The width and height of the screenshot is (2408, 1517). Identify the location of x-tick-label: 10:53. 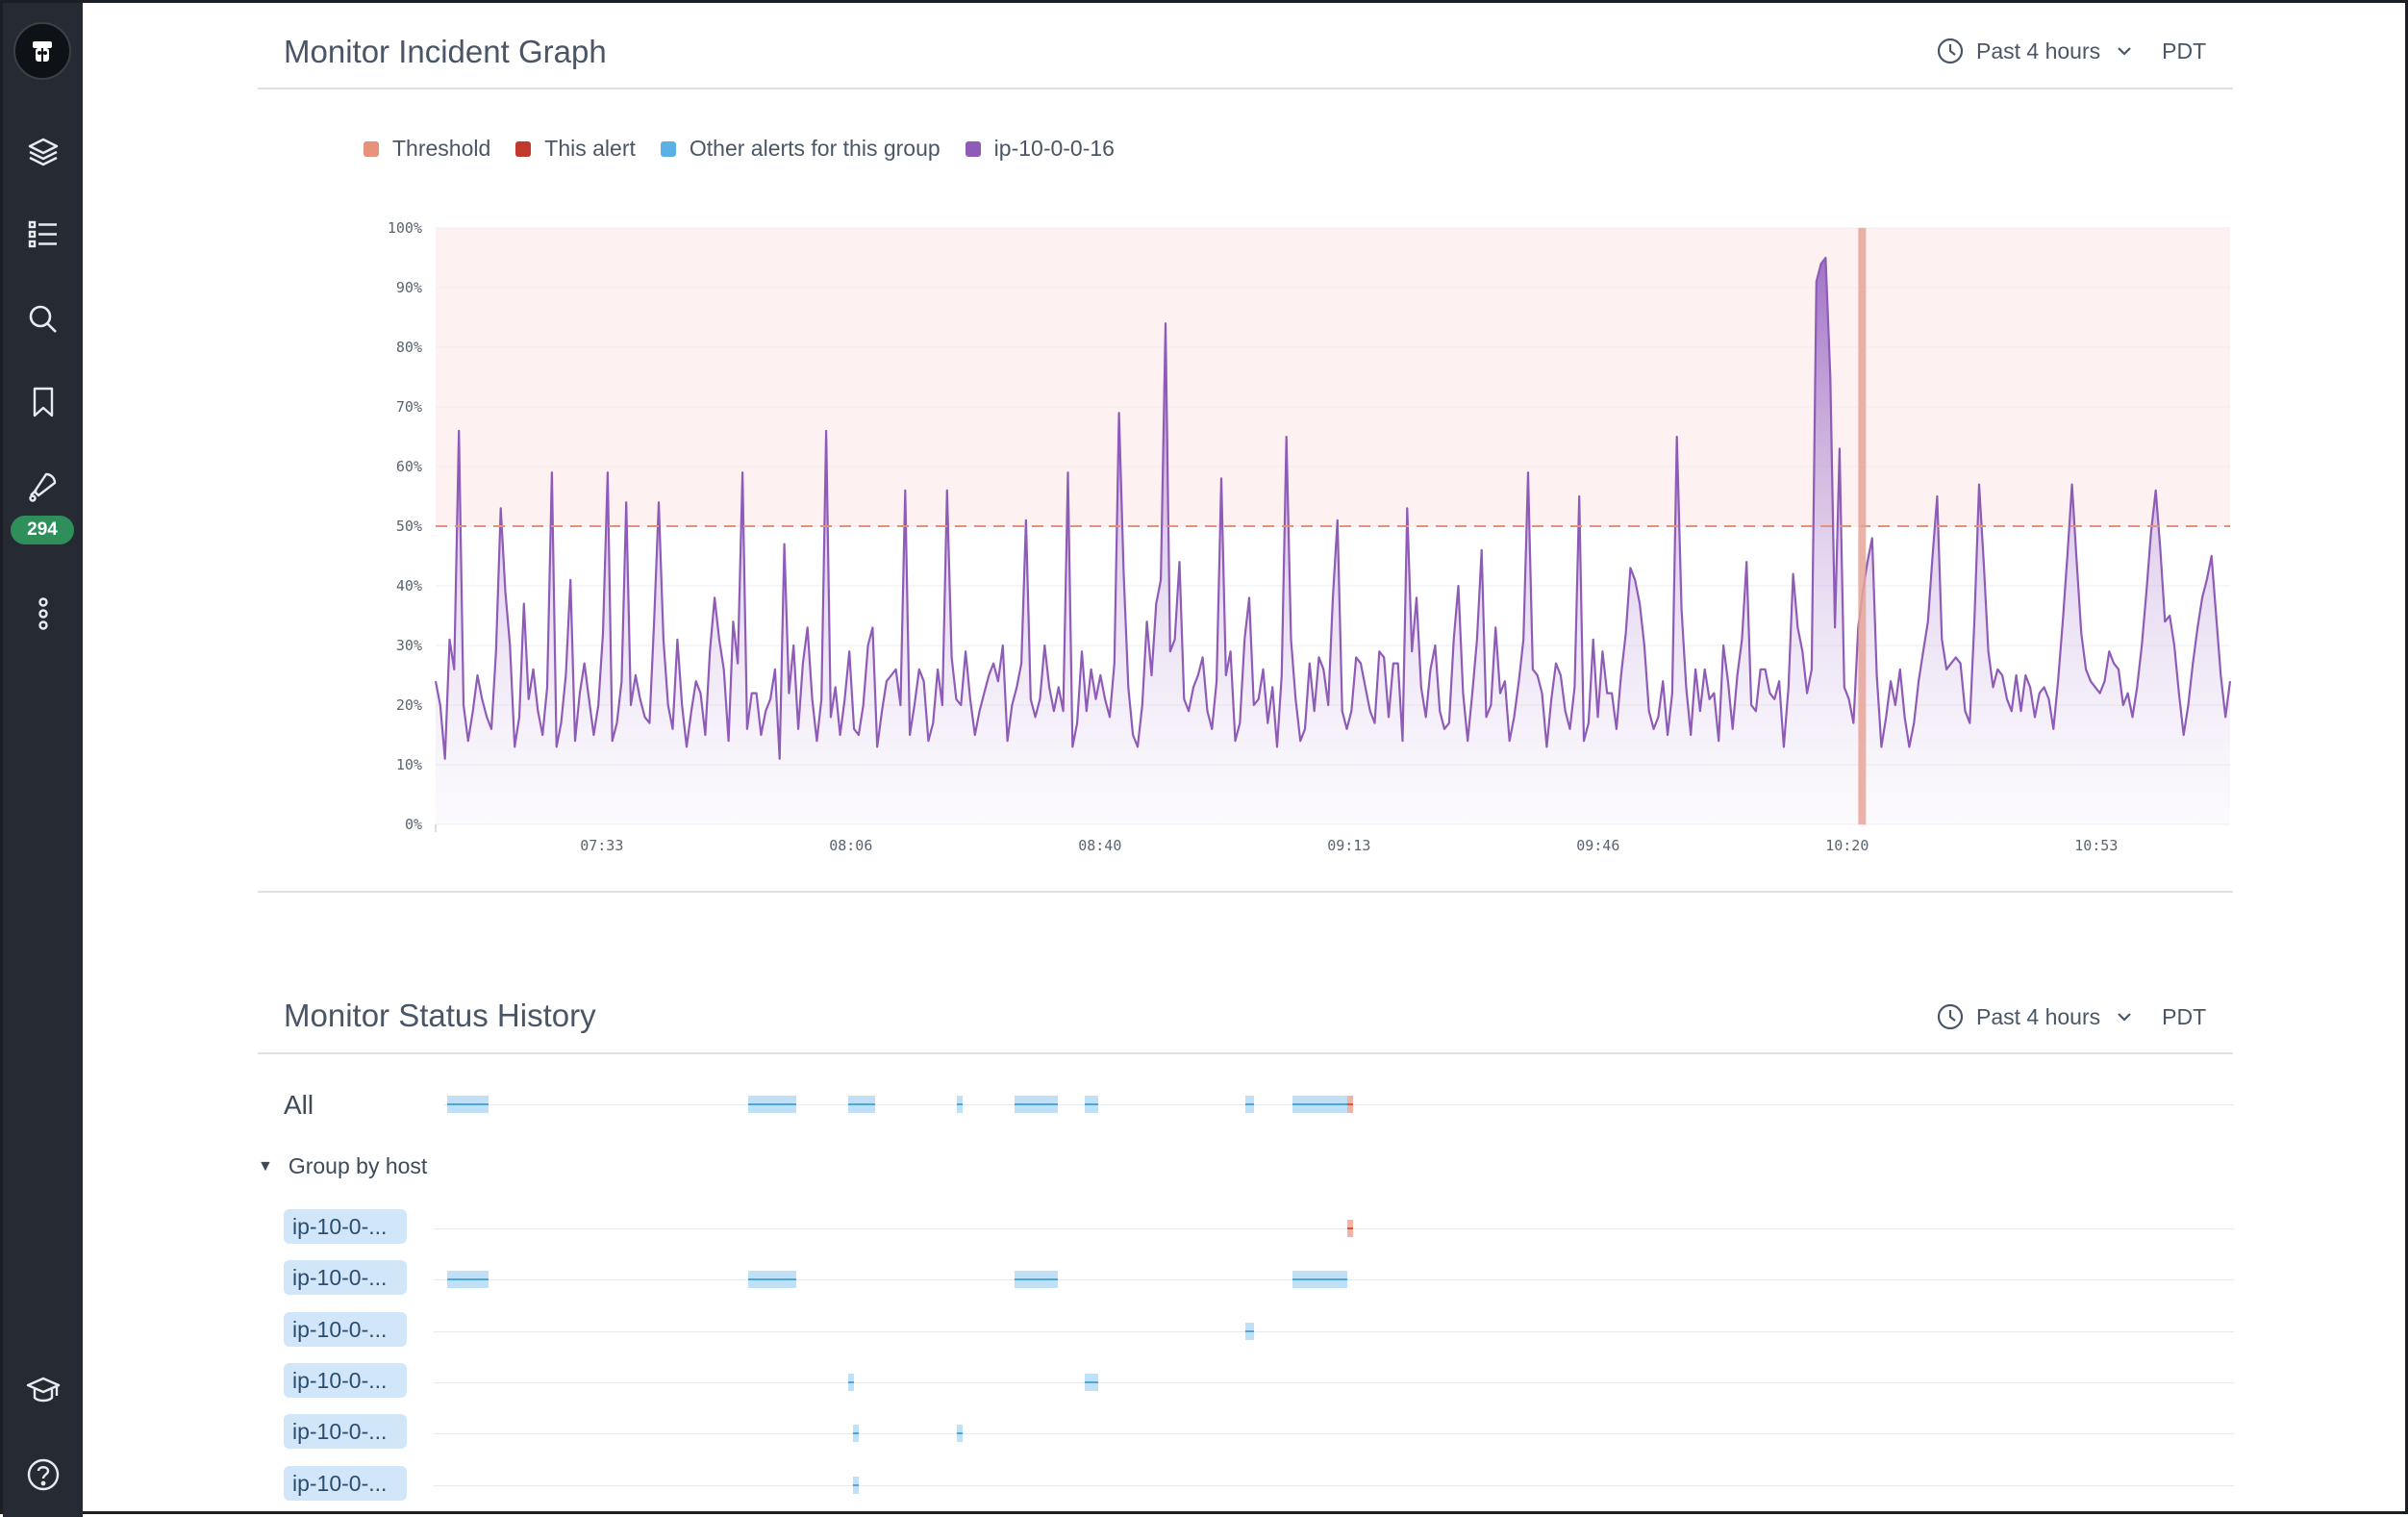
(2096, 845).